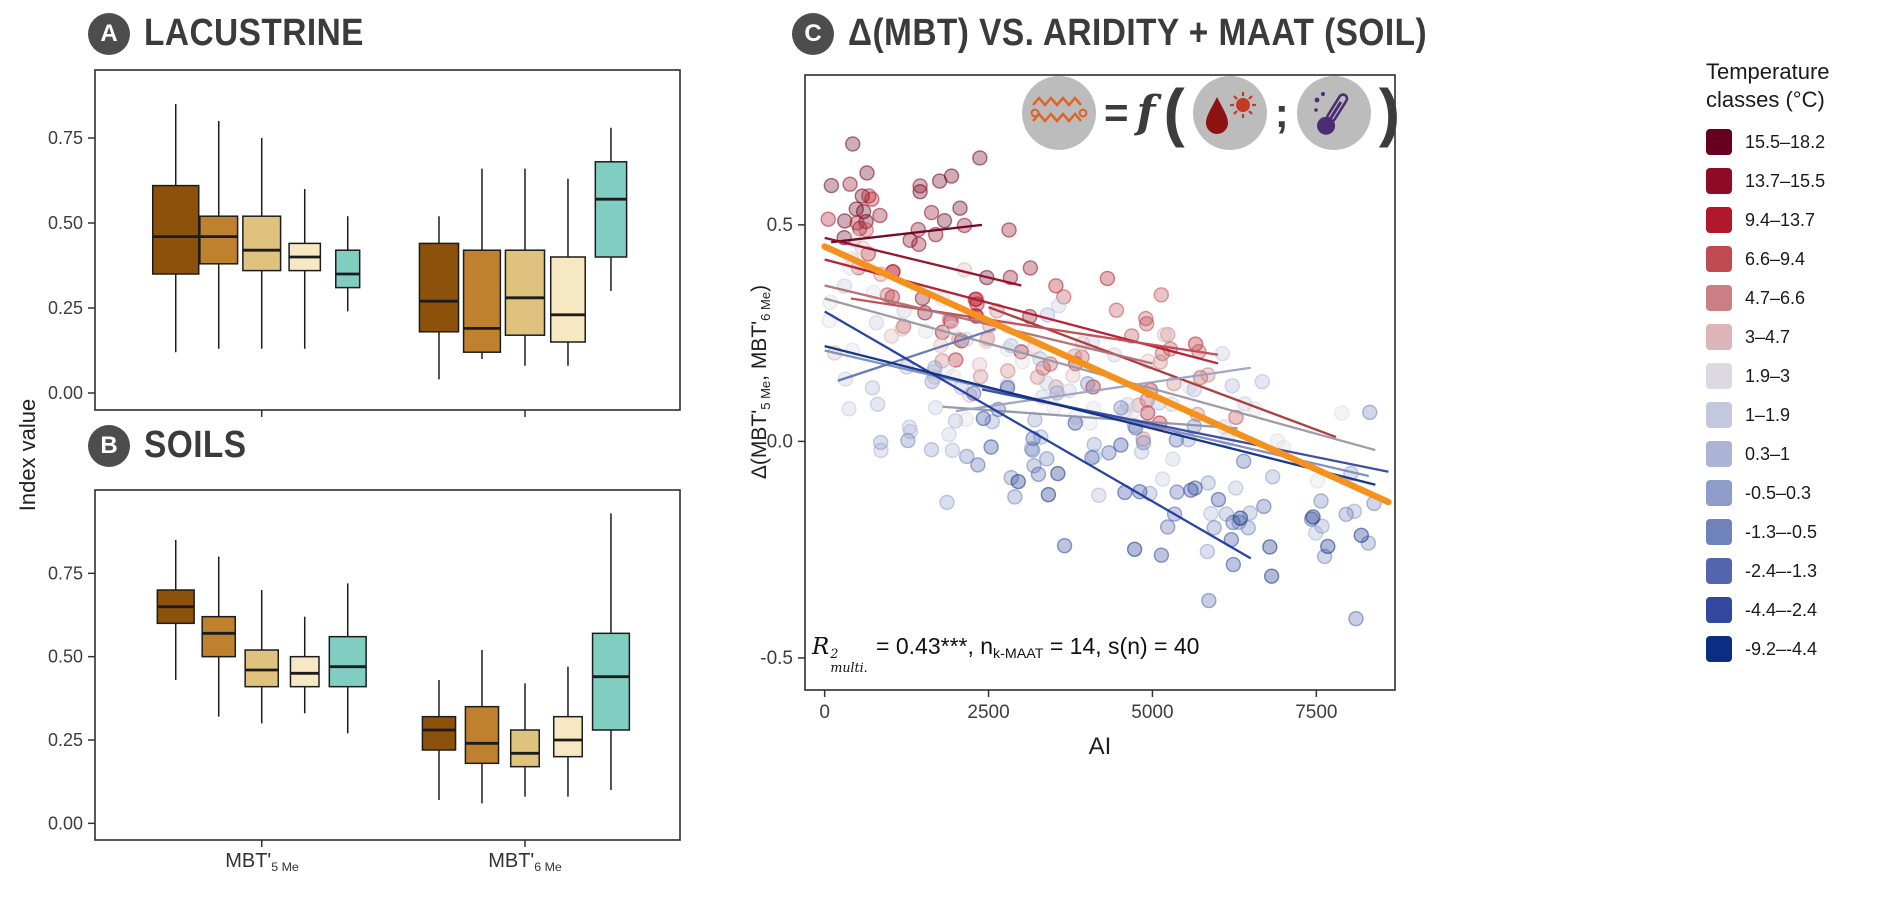 This screenshot has width=1892, height=915. What do you see at coordinates (1138, 33) in the screenshot?
I see `panel-c-title: Δ(MBT) vs. Aridity + MAAT (Soil)` at bounding box center [1138, 33].